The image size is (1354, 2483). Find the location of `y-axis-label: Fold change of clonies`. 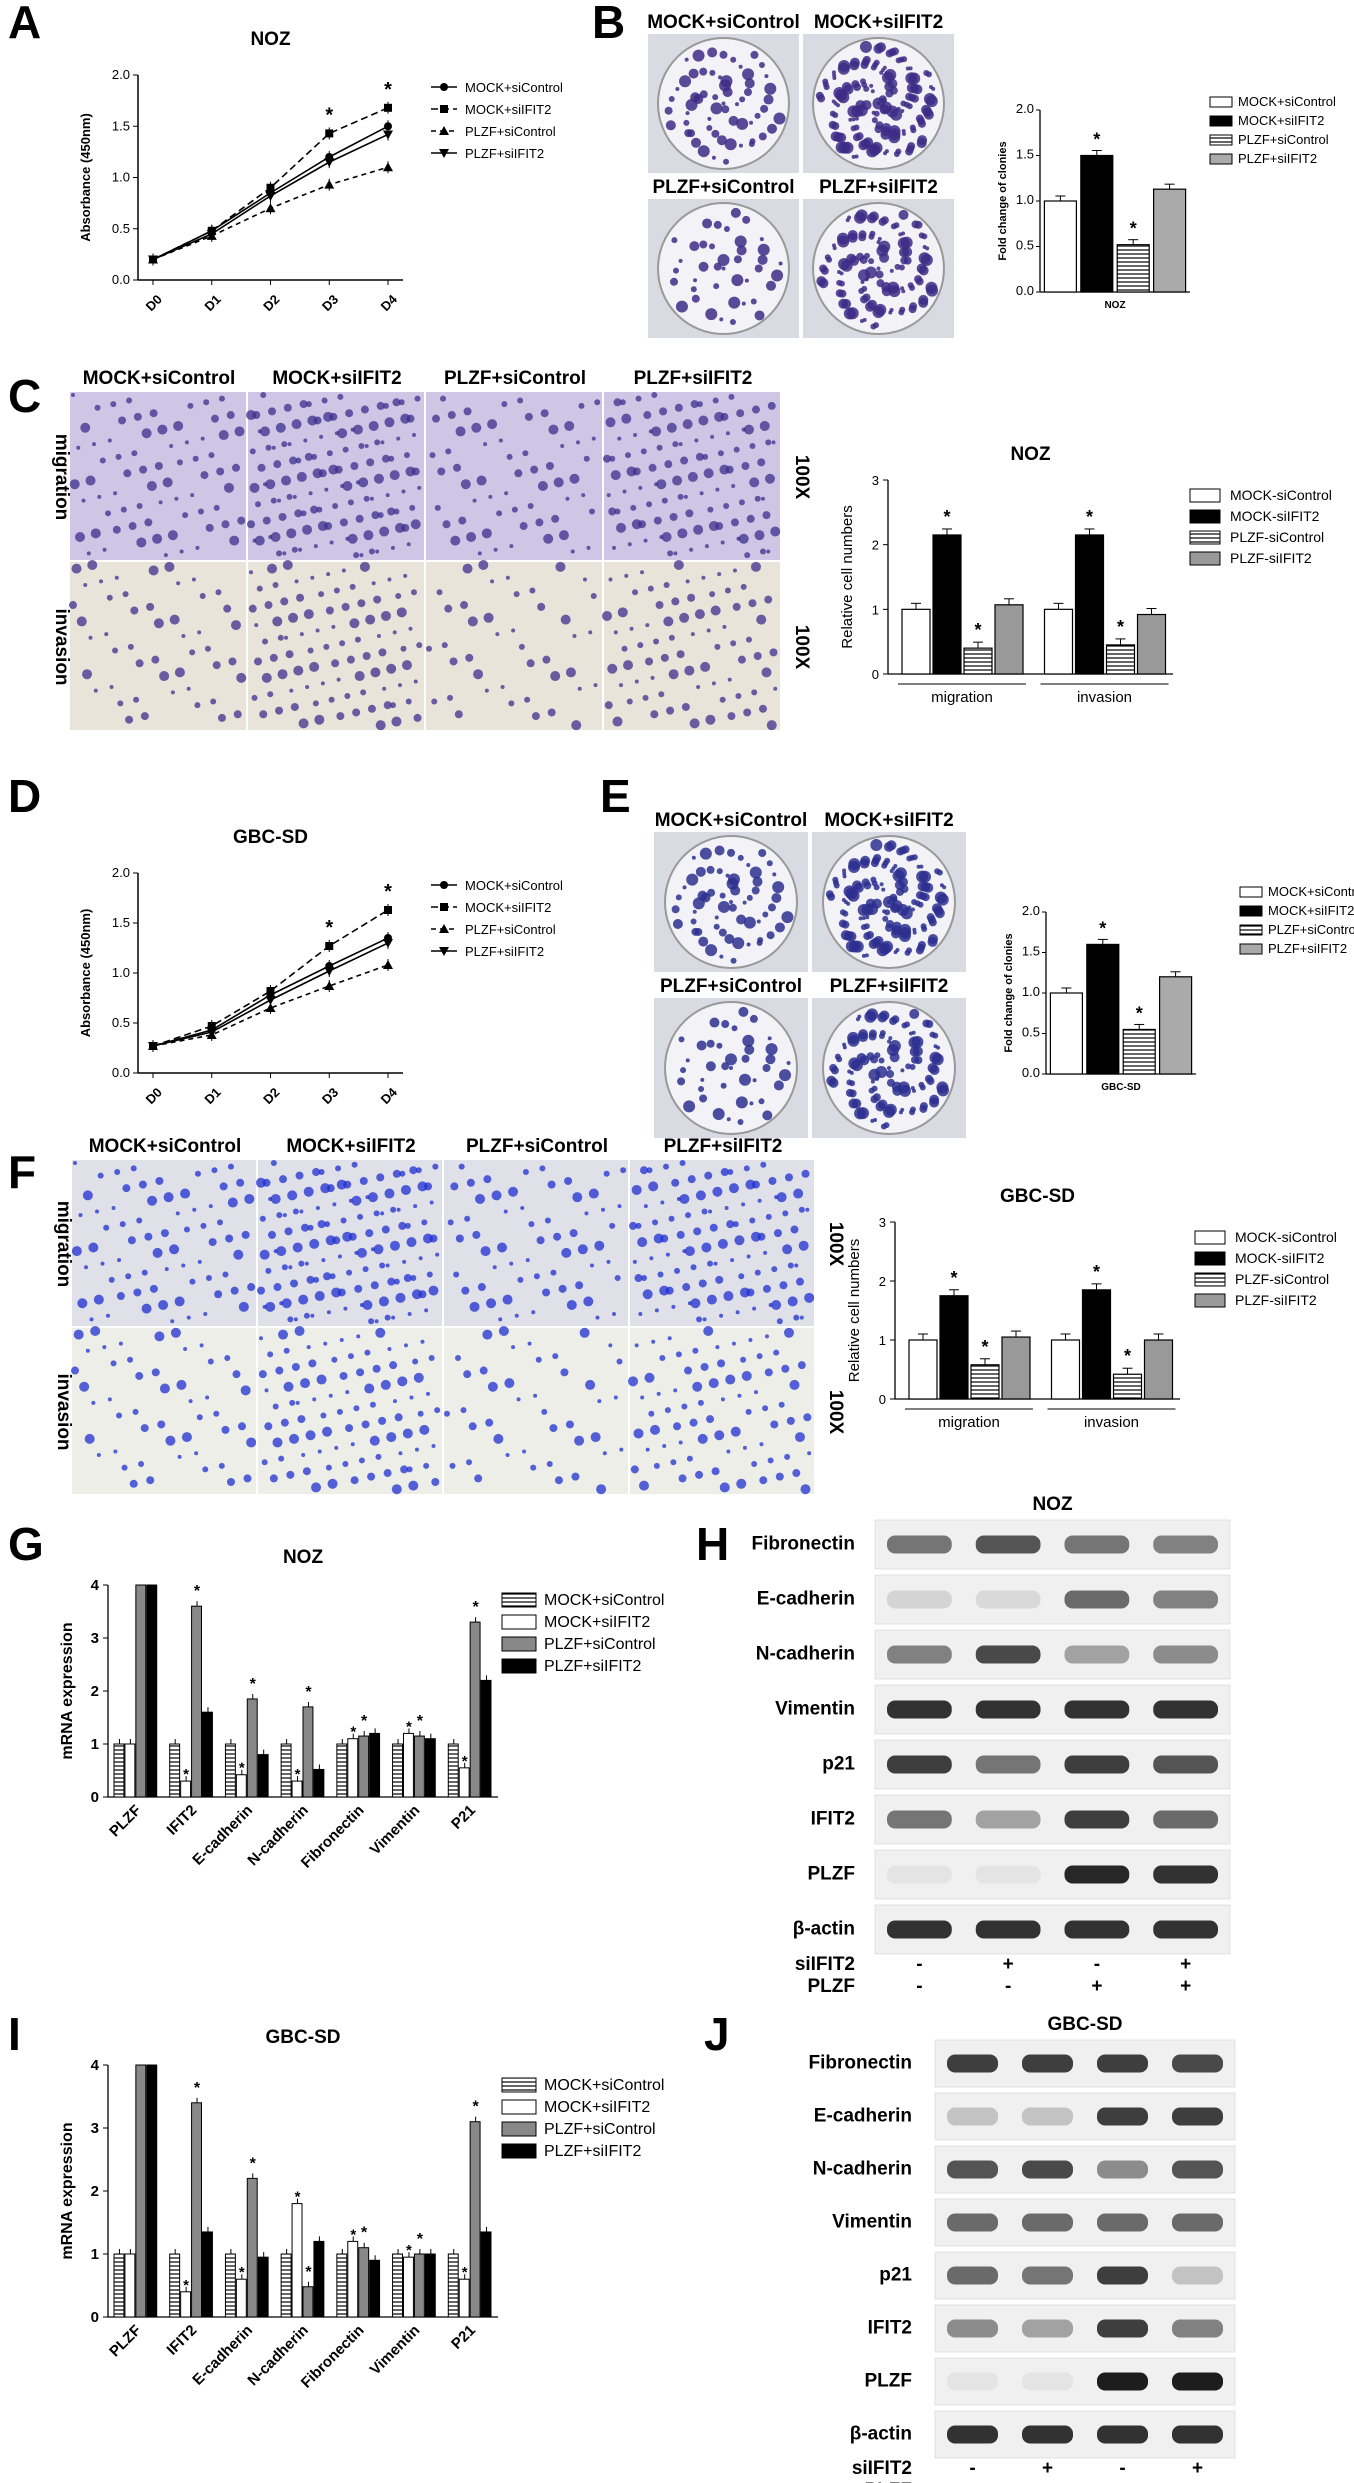

y-axis-label: Fold change of clonies is located at coordinates (1009, 992).